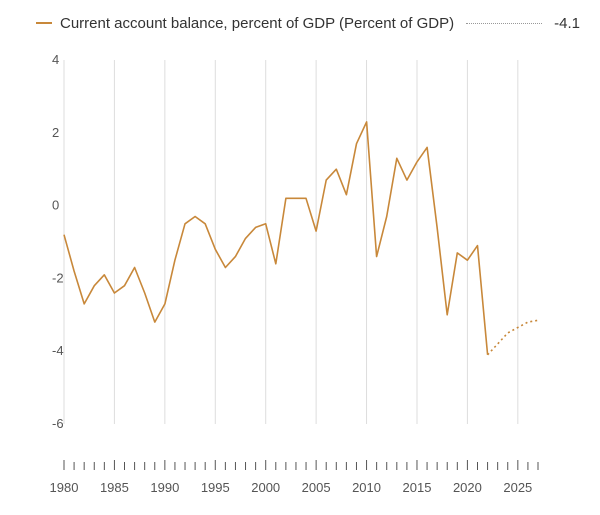  What do you see at coordinates (58, 277) in the screenshot?
I see `y-tick-label: -2` at bounding box center [58, 277].